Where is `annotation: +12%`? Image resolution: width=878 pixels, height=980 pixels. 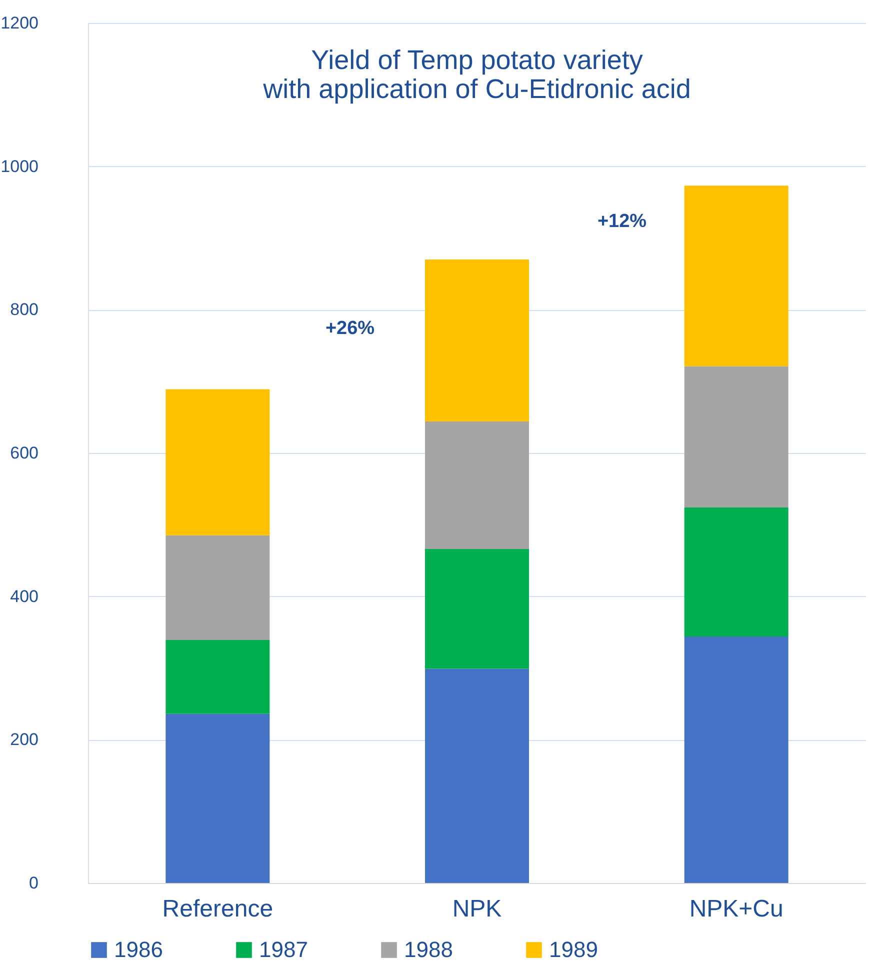 annotation: +12% is located at coordinates (622, 221).